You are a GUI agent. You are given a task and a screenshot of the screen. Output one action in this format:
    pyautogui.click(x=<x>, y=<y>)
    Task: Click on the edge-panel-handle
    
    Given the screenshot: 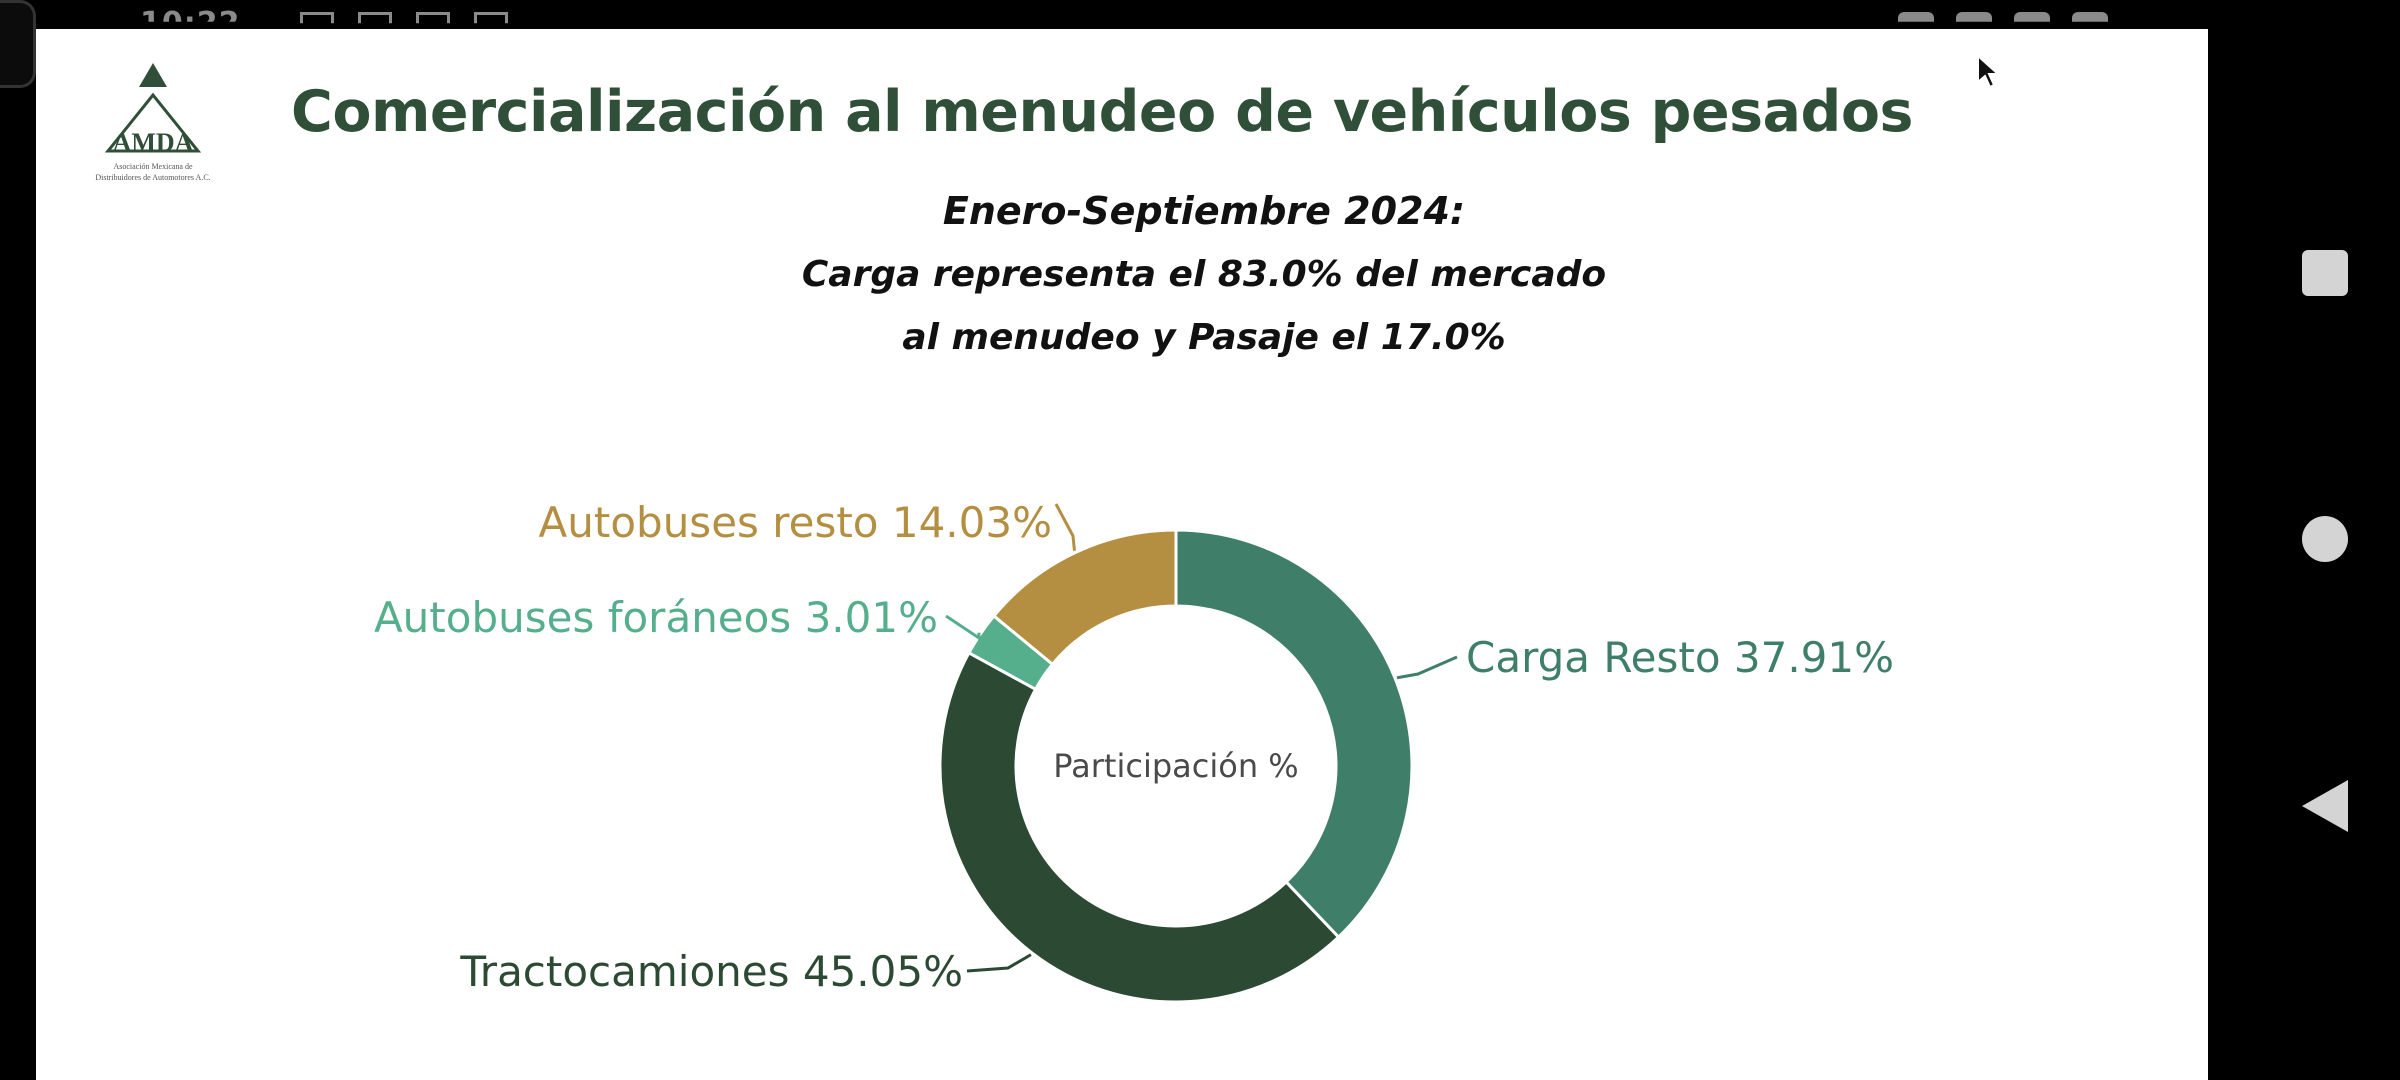 What is the action you would take?
    pyautogui.click(x=18, y=44)
    